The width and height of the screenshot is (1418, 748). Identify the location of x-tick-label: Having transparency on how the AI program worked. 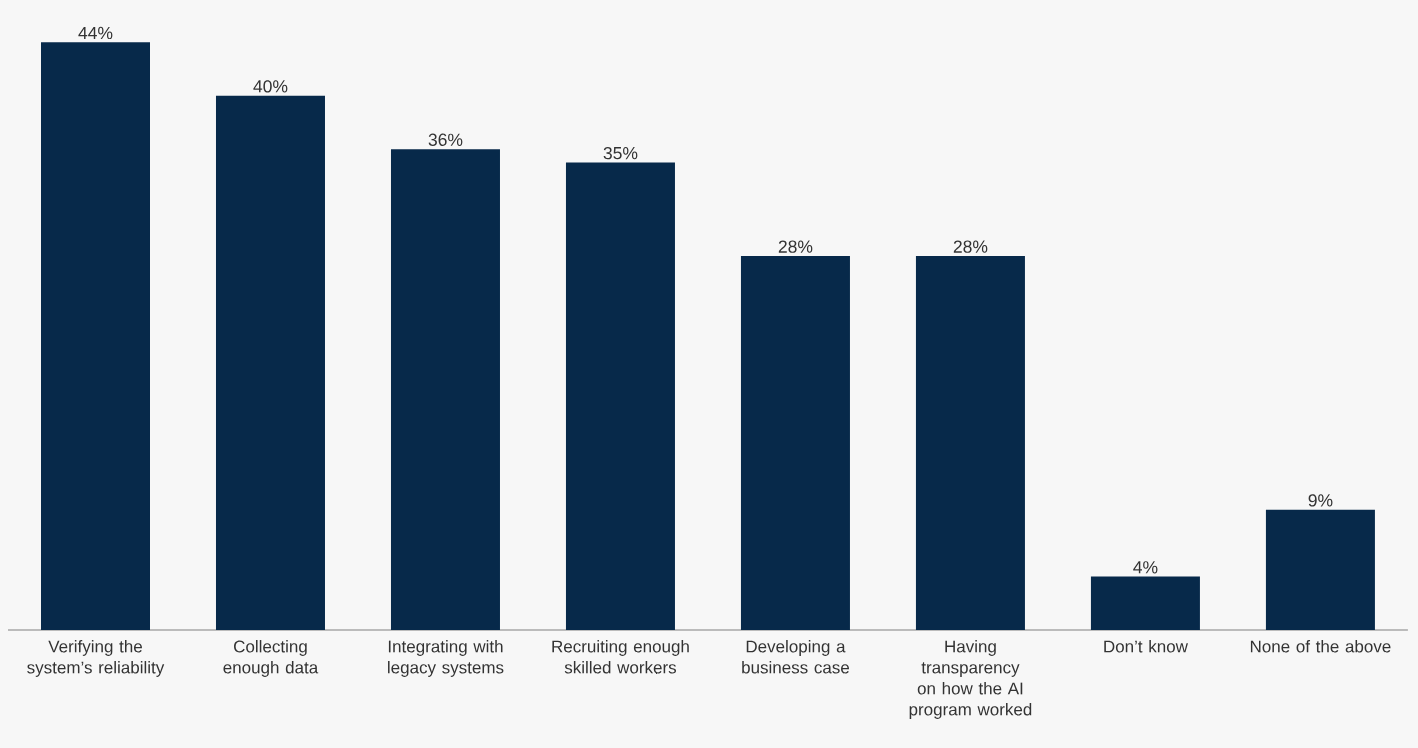
(970, 679).